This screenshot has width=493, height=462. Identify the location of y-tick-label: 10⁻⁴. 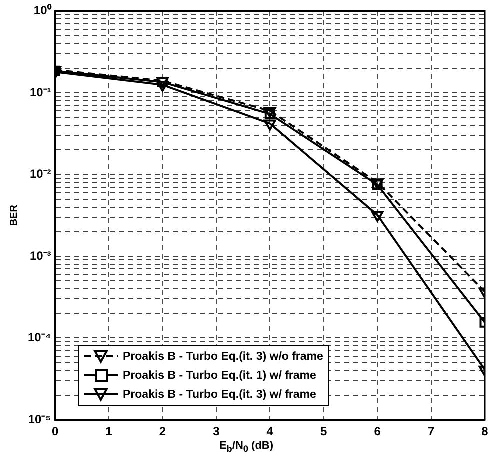
(40, 337).